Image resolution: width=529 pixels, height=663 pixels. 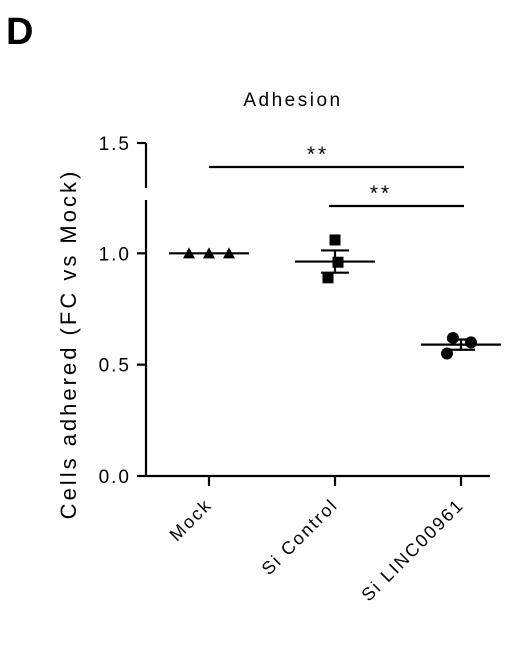 I want to click on chart-title: Adhesion, so click(x=292, y=100).